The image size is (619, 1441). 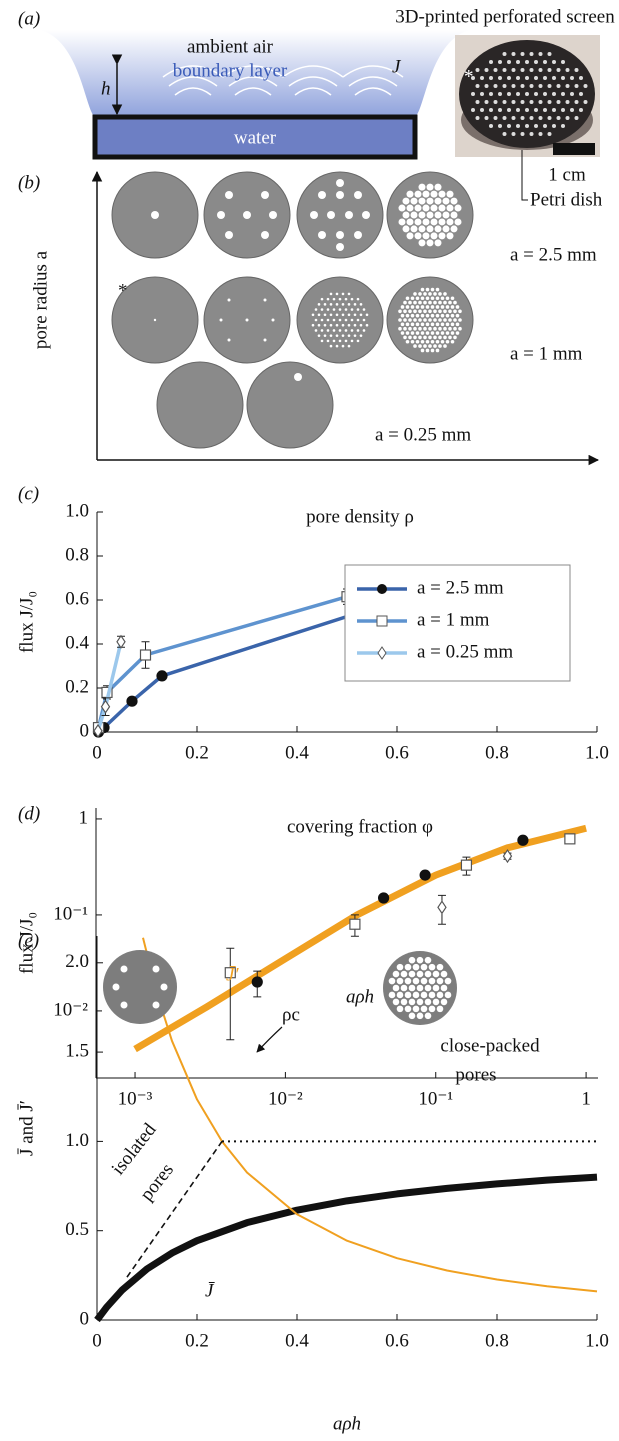 I want to click on top-label: aρh, so click(x=360, y=996).